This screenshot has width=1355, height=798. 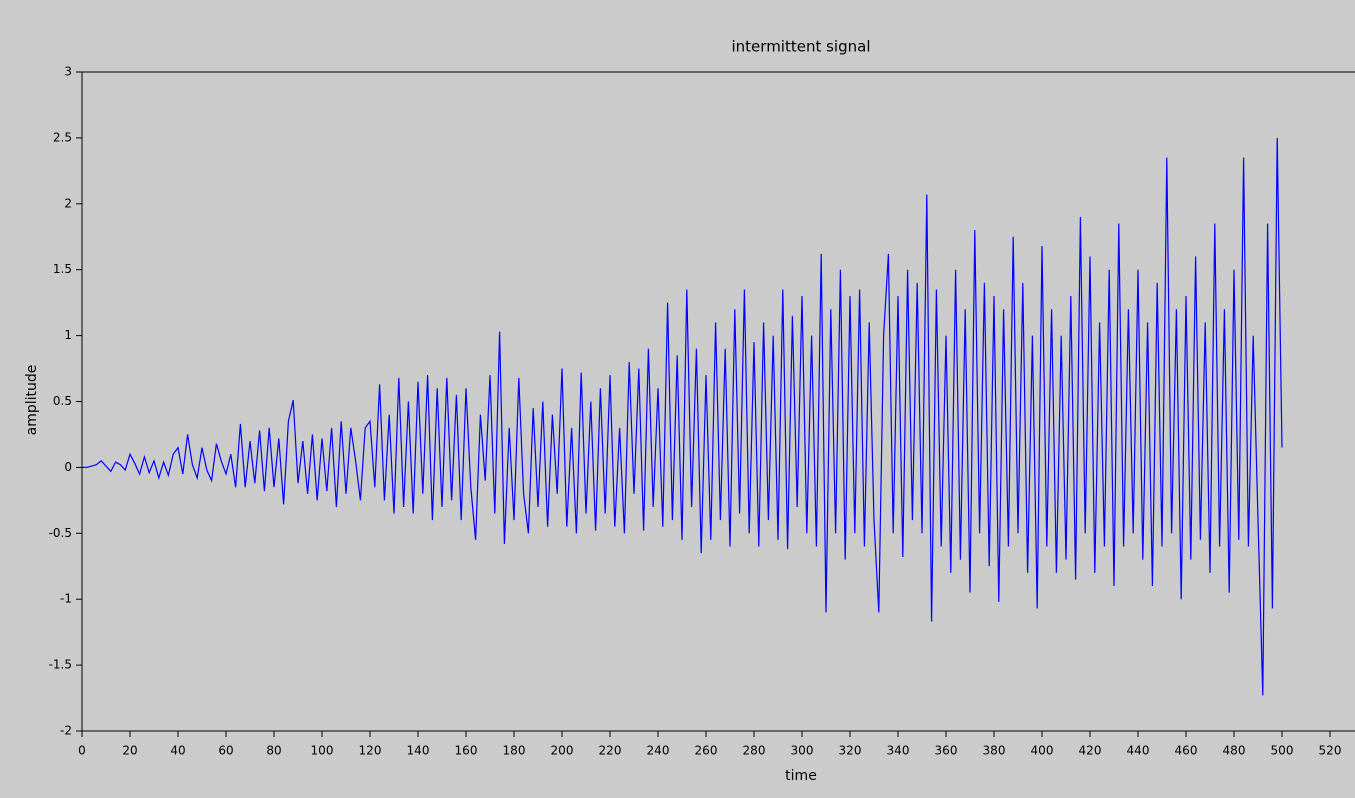 What do you see at coordinates (62, 401) in the screenshot?
I see `y-tick-label: 0.5` at bounding box center [62, 401].